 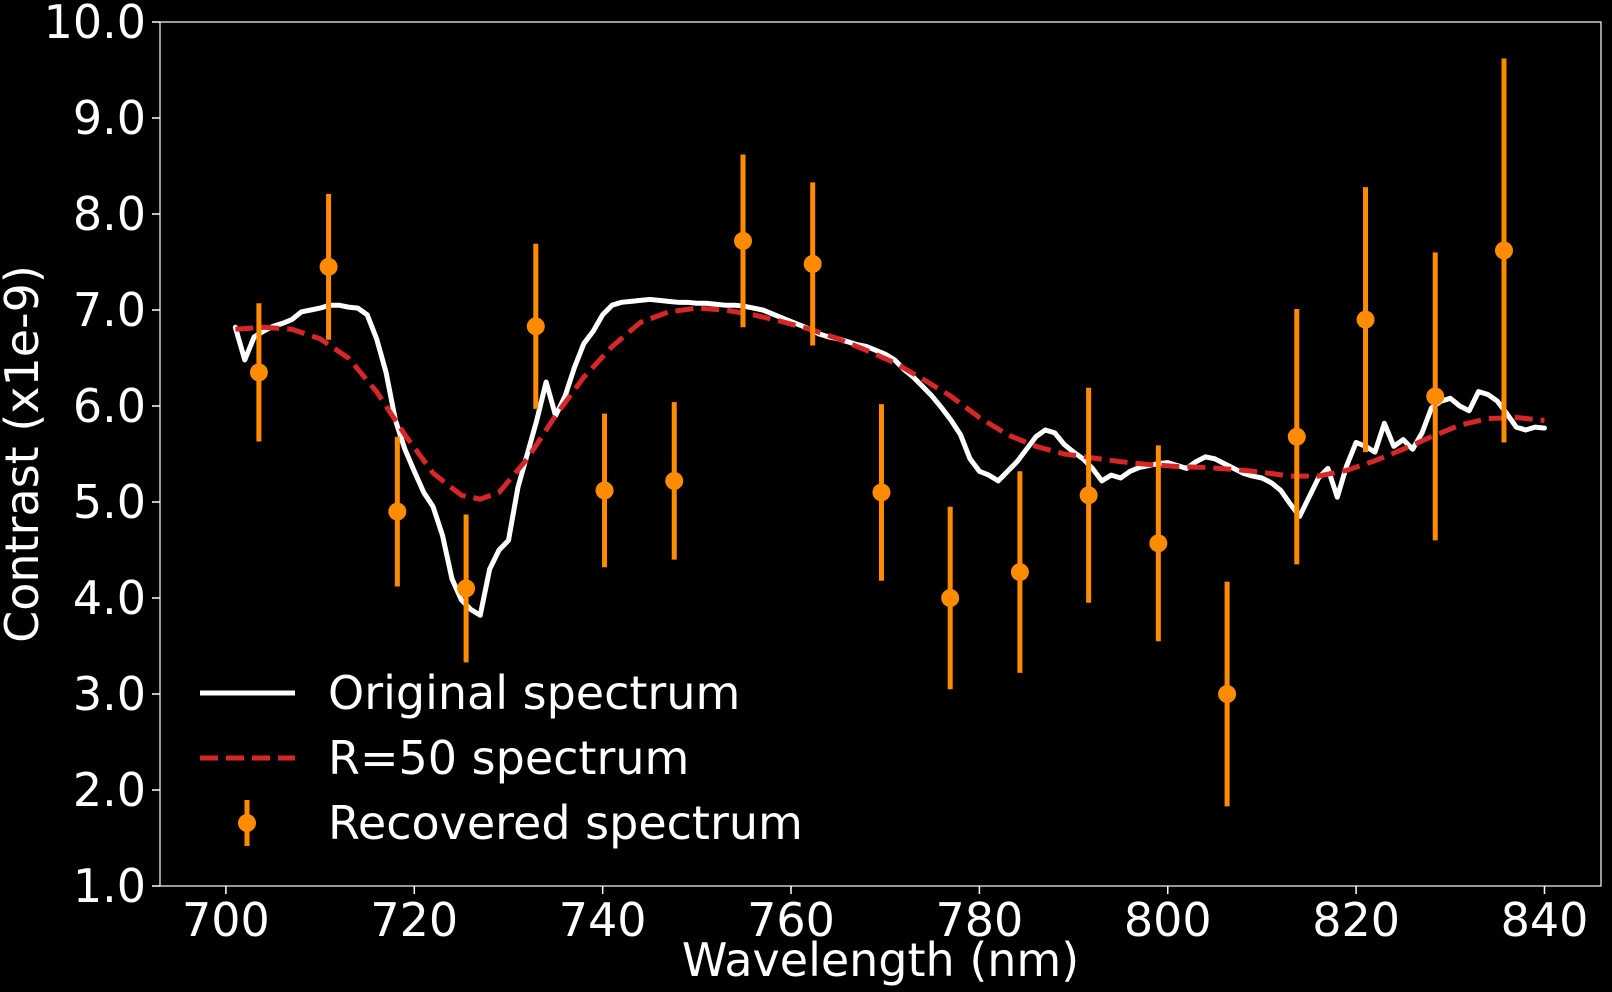 What do you see at coordinates (791, 920) in the screenshot?
I see `x-tick-label: 760` at bounding box center [791, 920].